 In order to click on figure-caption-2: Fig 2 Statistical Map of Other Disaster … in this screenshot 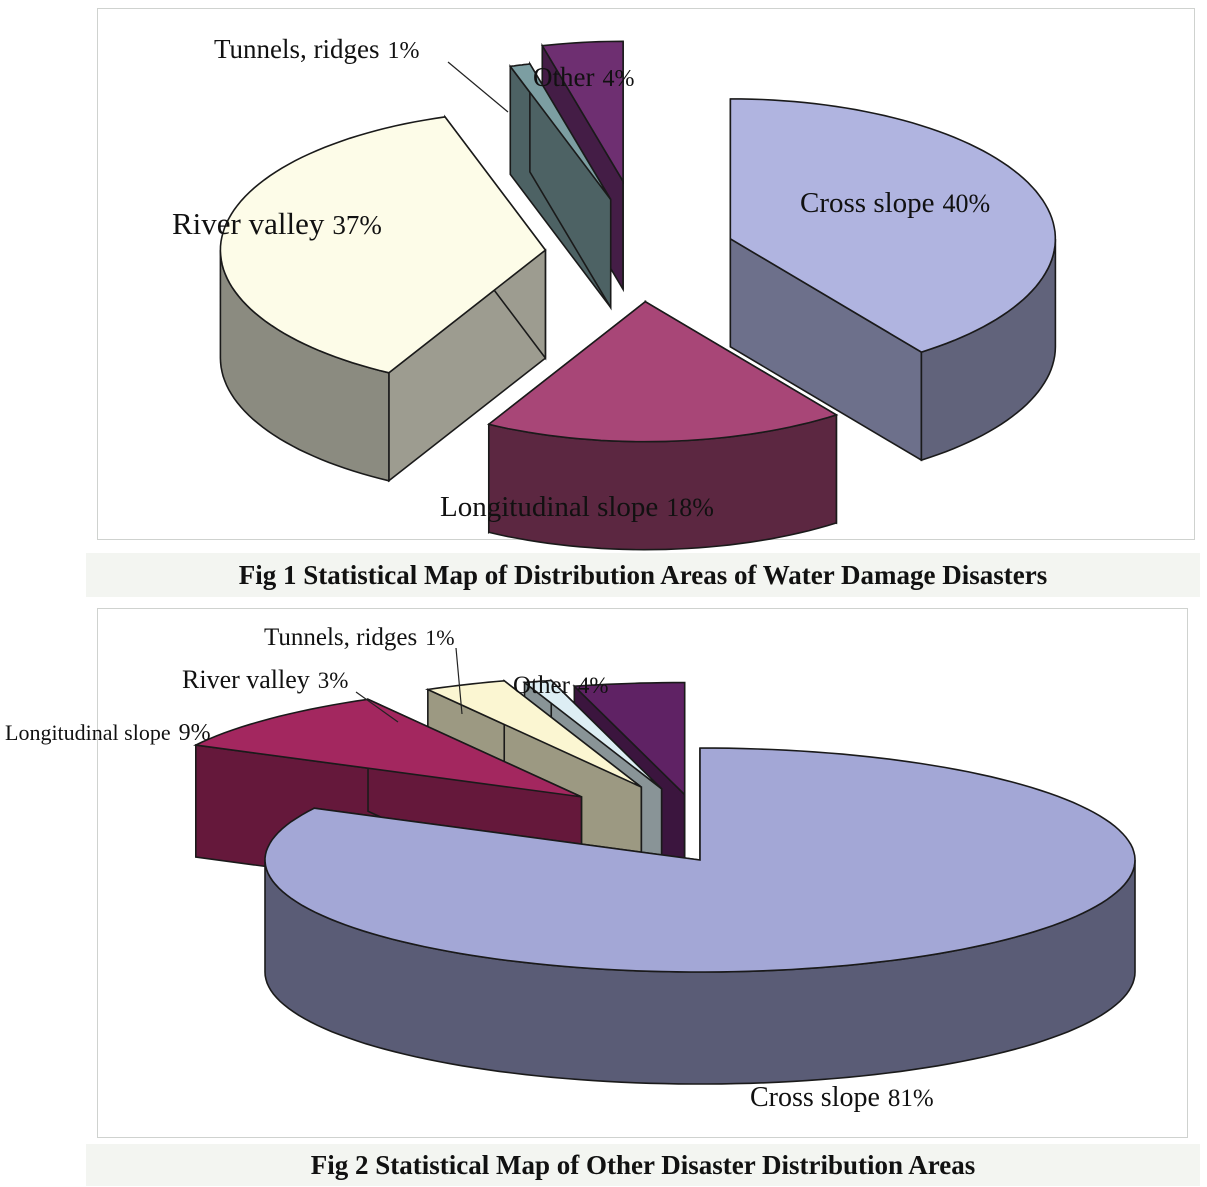, I will do `click(643, 1165)`.